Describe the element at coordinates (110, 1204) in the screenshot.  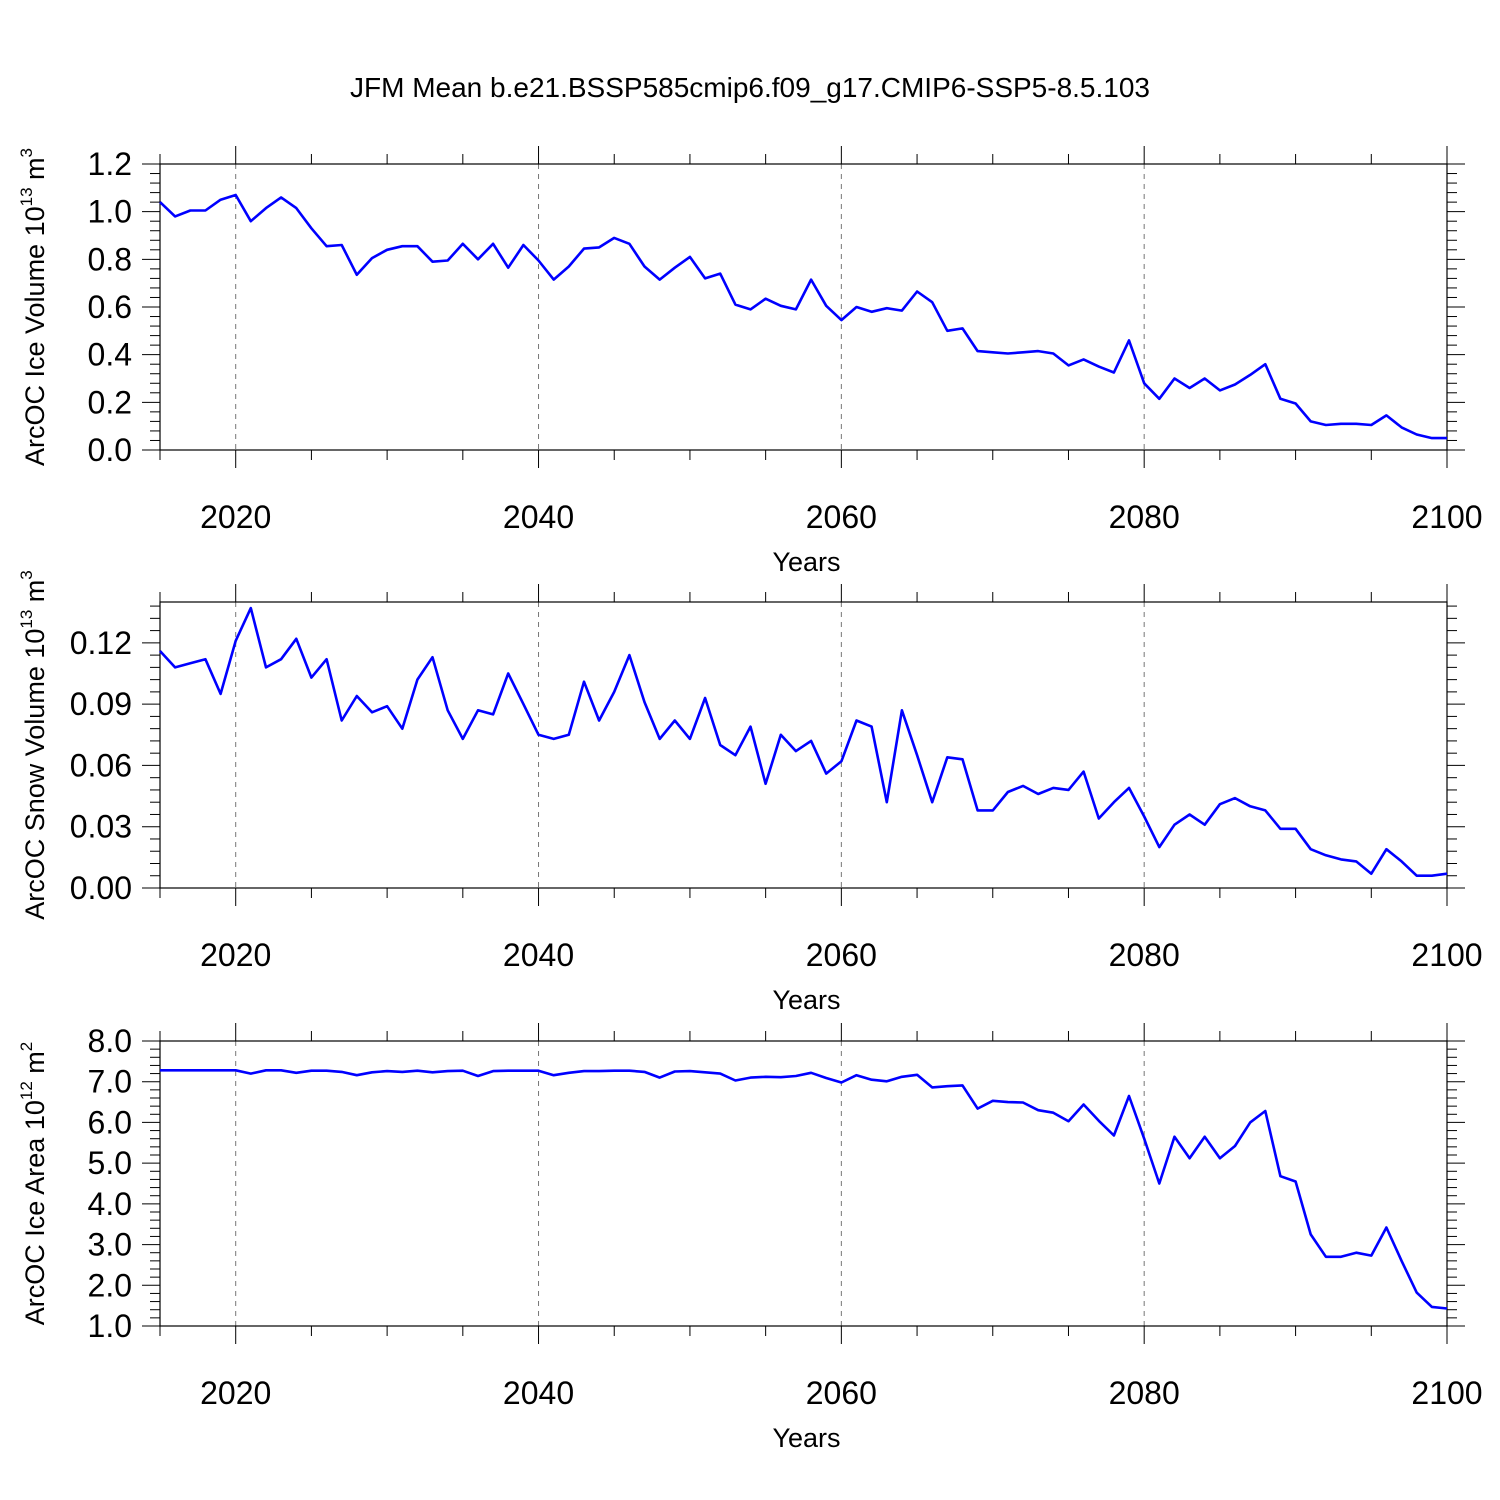
I see `y-tick-label: 4.0` at that location.